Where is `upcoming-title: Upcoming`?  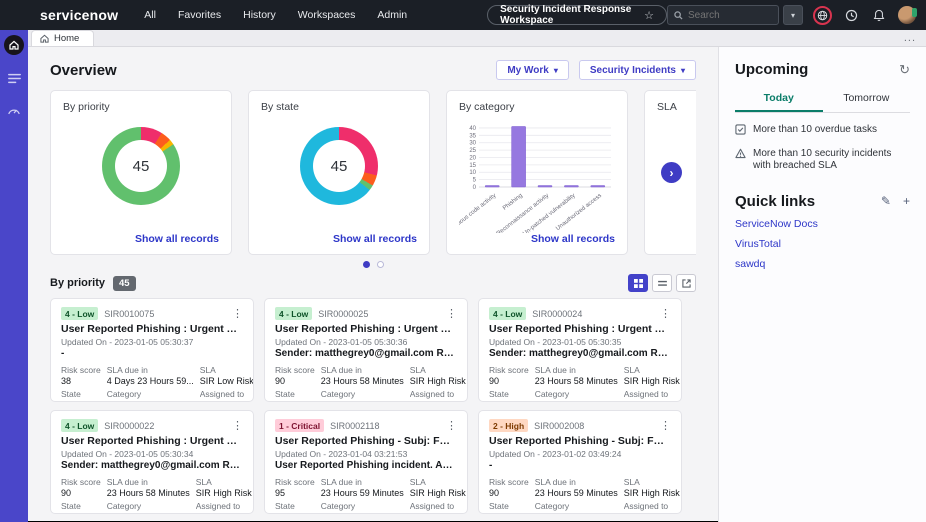
upcoming-title: Upcoming is located at coordinates (772, 69).